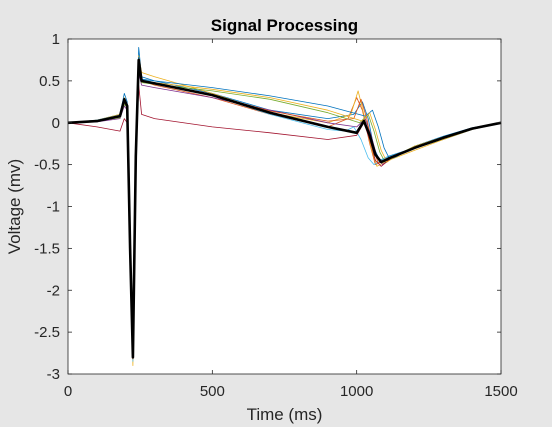 The image size is (552, 427). I want to click on y-tick-label: 1, so click(56, 39).